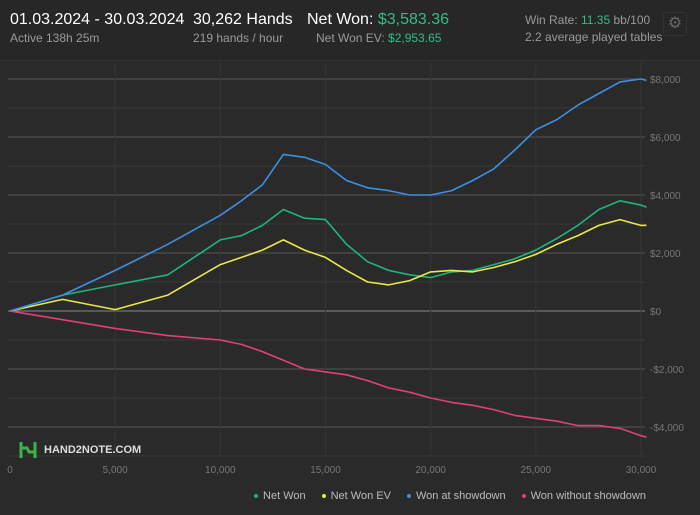 The height and width of the screenshot is (515, 700). I want to click on y-tick-label: -$4,000, so click(667, 428).